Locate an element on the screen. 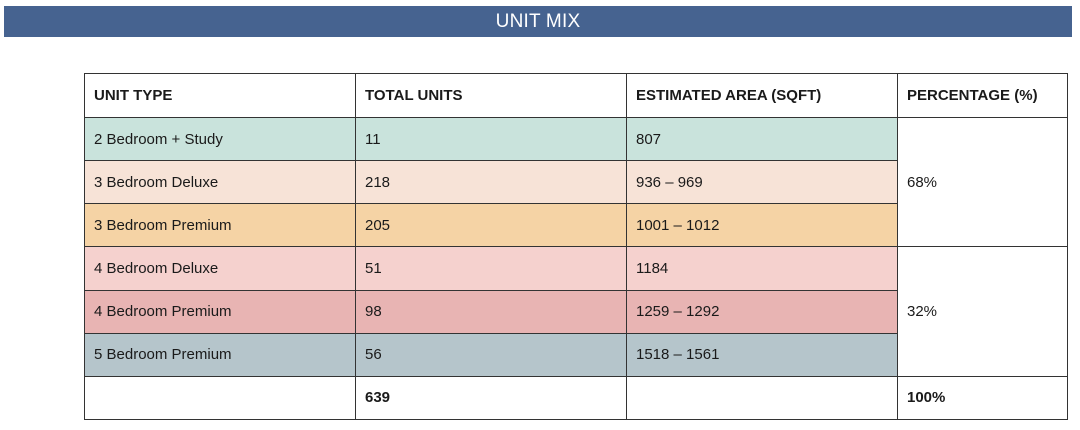 The width and height of the screenshot is (1080, 430). area-cell: 1518 – 1561 is located at coordinates (762, 354).